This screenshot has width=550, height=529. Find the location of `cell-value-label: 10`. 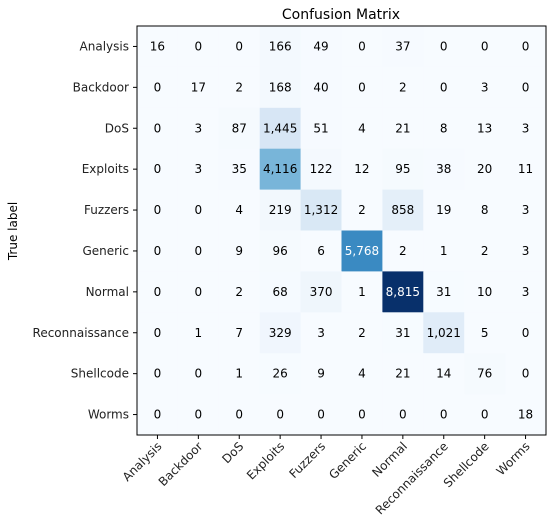

cell-value-label: 10 is located at coordinates (484, 292).